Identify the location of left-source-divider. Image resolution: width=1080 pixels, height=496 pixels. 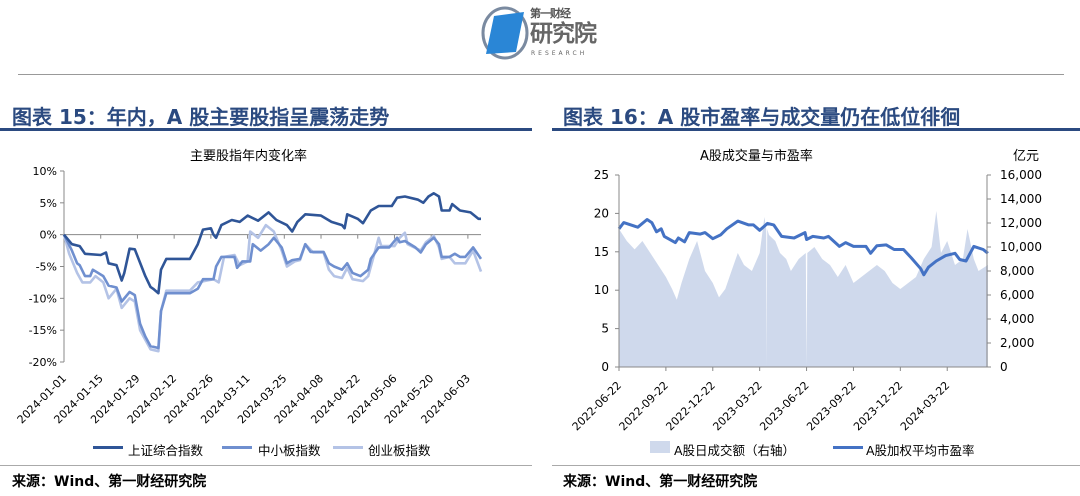
(266, 465).